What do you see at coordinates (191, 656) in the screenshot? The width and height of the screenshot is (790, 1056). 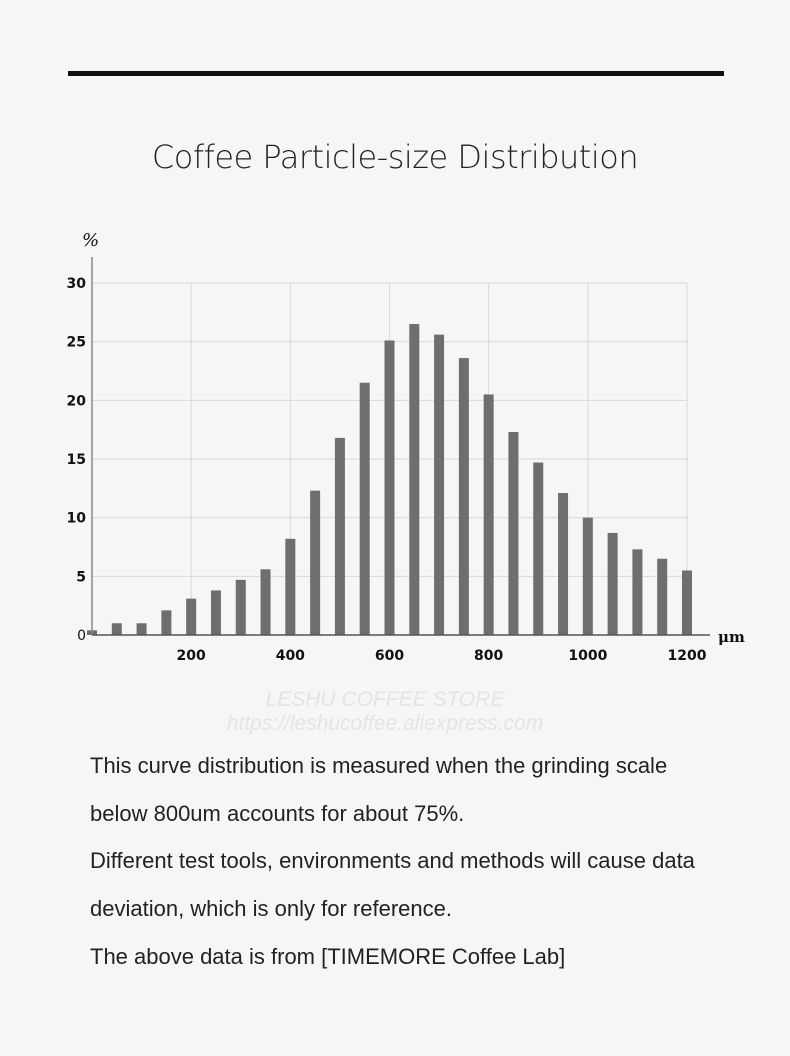 I see `x-tick-label: 200` at bounding box center [191, 656].